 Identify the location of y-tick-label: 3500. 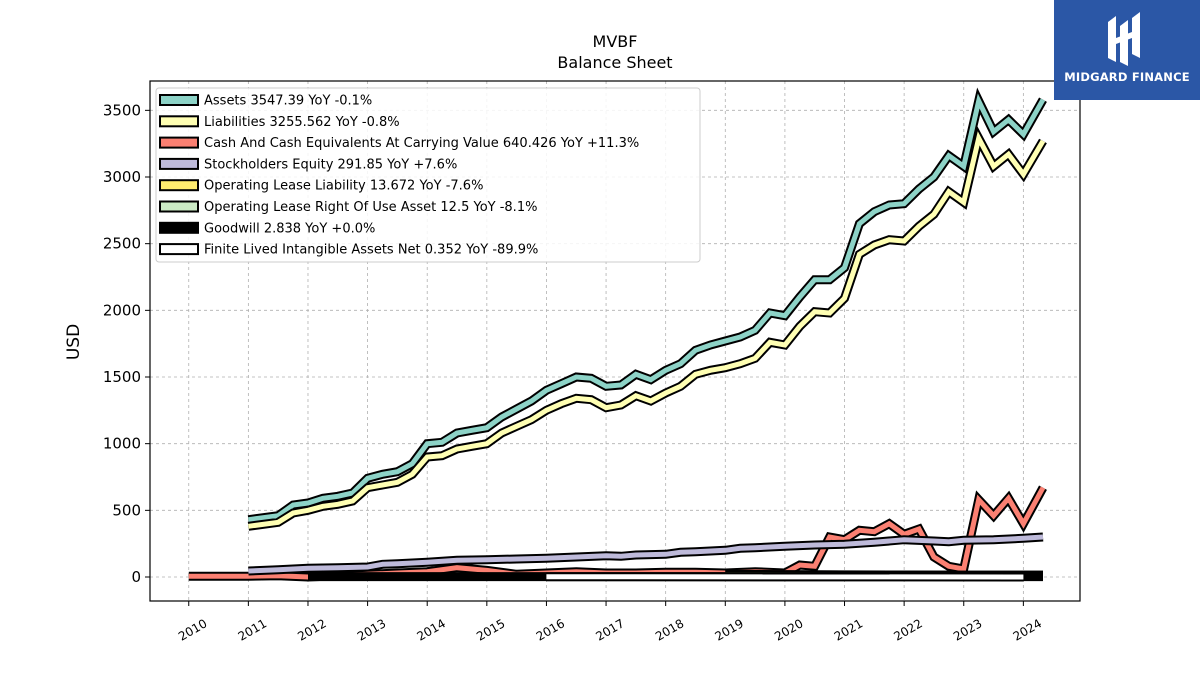
(122, 110).